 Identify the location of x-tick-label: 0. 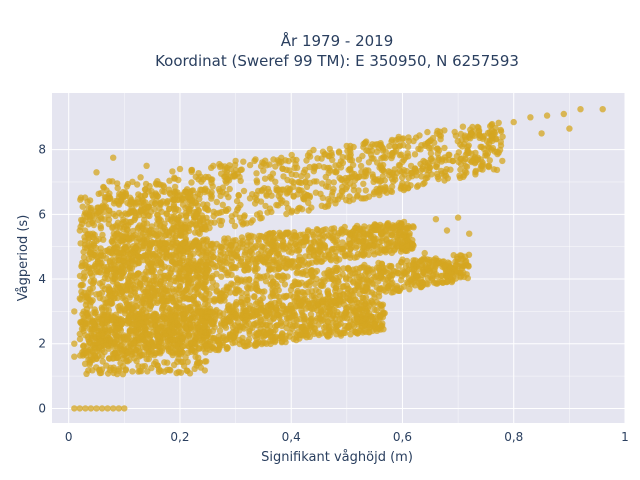
(69, 437).